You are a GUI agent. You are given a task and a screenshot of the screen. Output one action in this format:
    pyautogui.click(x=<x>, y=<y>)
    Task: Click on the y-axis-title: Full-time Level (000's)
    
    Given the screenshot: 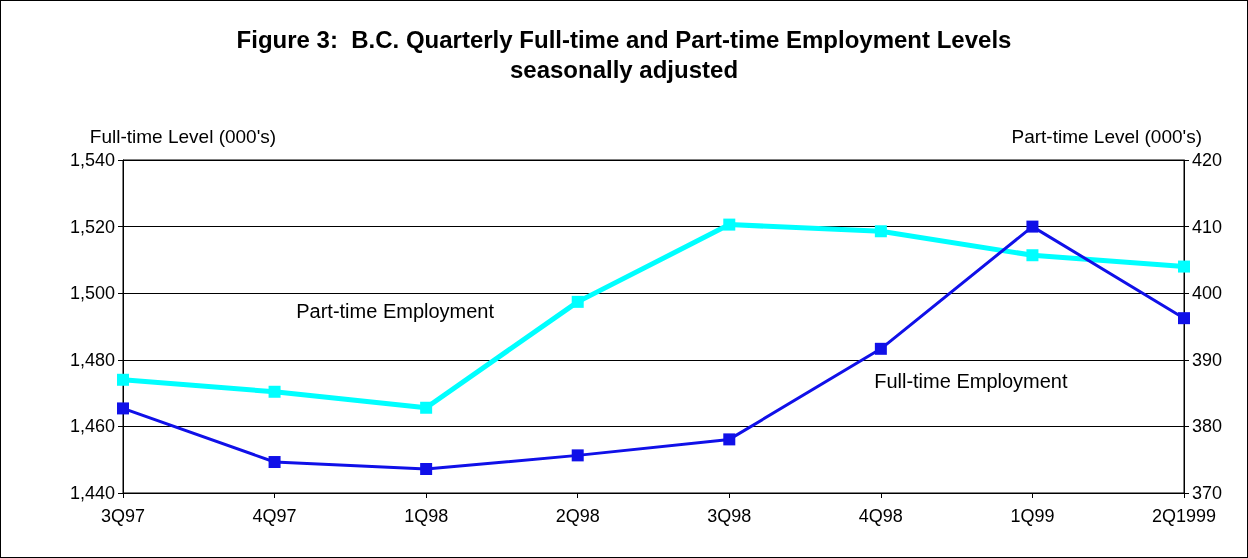 What is the action you would take?
    pyautogui.click(x=183, y=136)
    